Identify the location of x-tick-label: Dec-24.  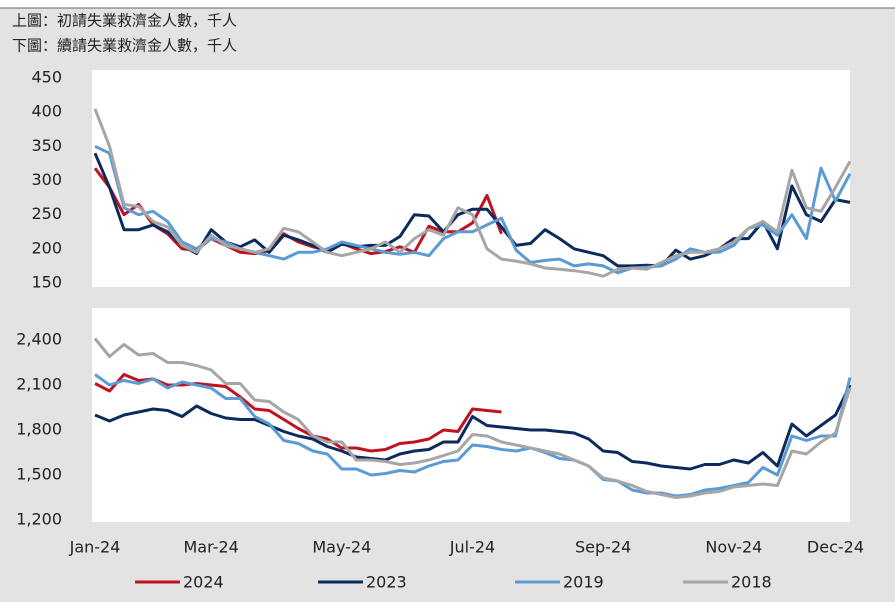
(835, 547).